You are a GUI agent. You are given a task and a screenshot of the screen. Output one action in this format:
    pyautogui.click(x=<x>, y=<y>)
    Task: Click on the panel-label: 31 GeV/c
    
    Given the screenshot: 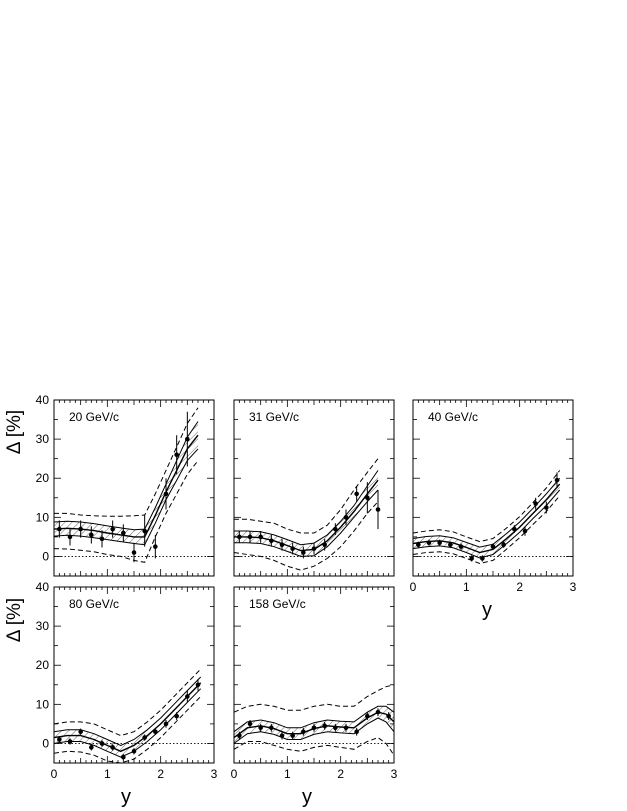 What is the action you would take?
    pyautogui.click(x=274, y=417)
    